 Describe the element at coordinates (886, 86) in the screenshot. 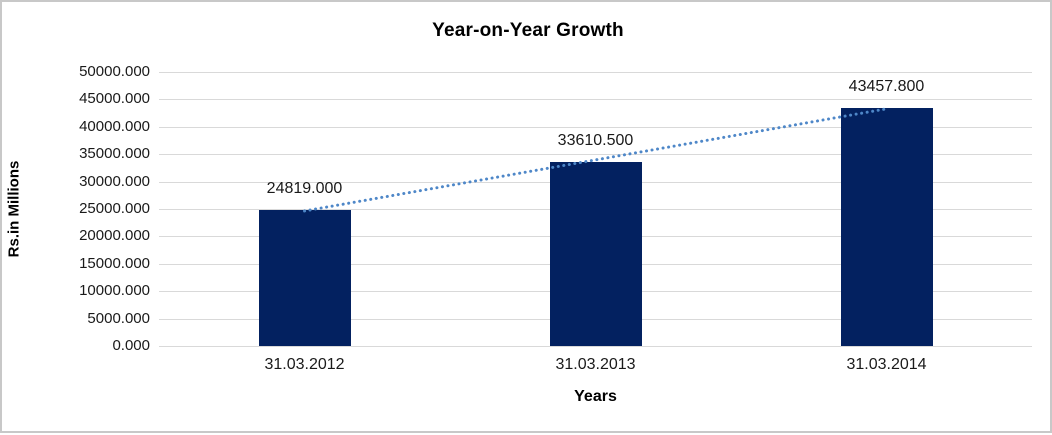

I see `bar-data-label: 43457.800` at that location.